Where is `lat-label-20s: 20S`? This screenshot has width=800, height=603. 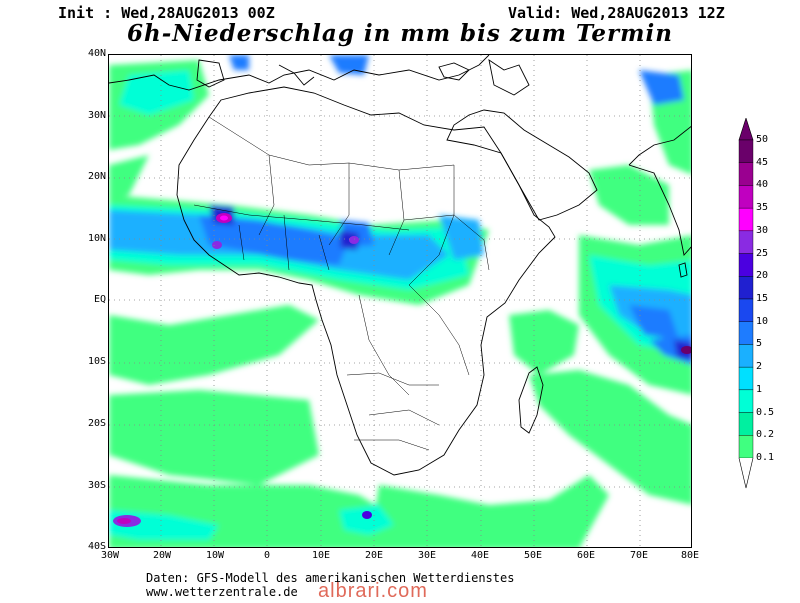 lat-label-20s: 20S is located at coordinates (96, 423).